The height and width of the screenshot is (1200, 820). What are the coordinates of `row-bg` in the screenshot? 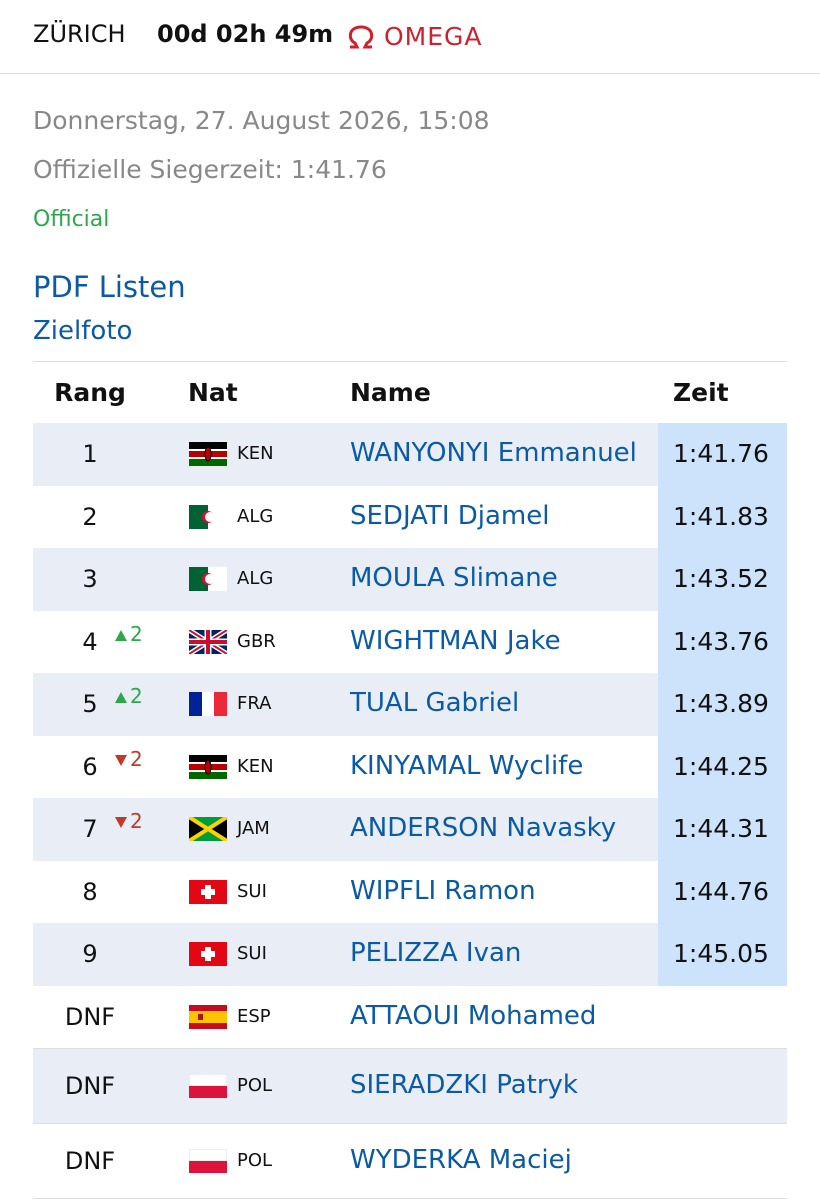 It's located at (410, 1086).